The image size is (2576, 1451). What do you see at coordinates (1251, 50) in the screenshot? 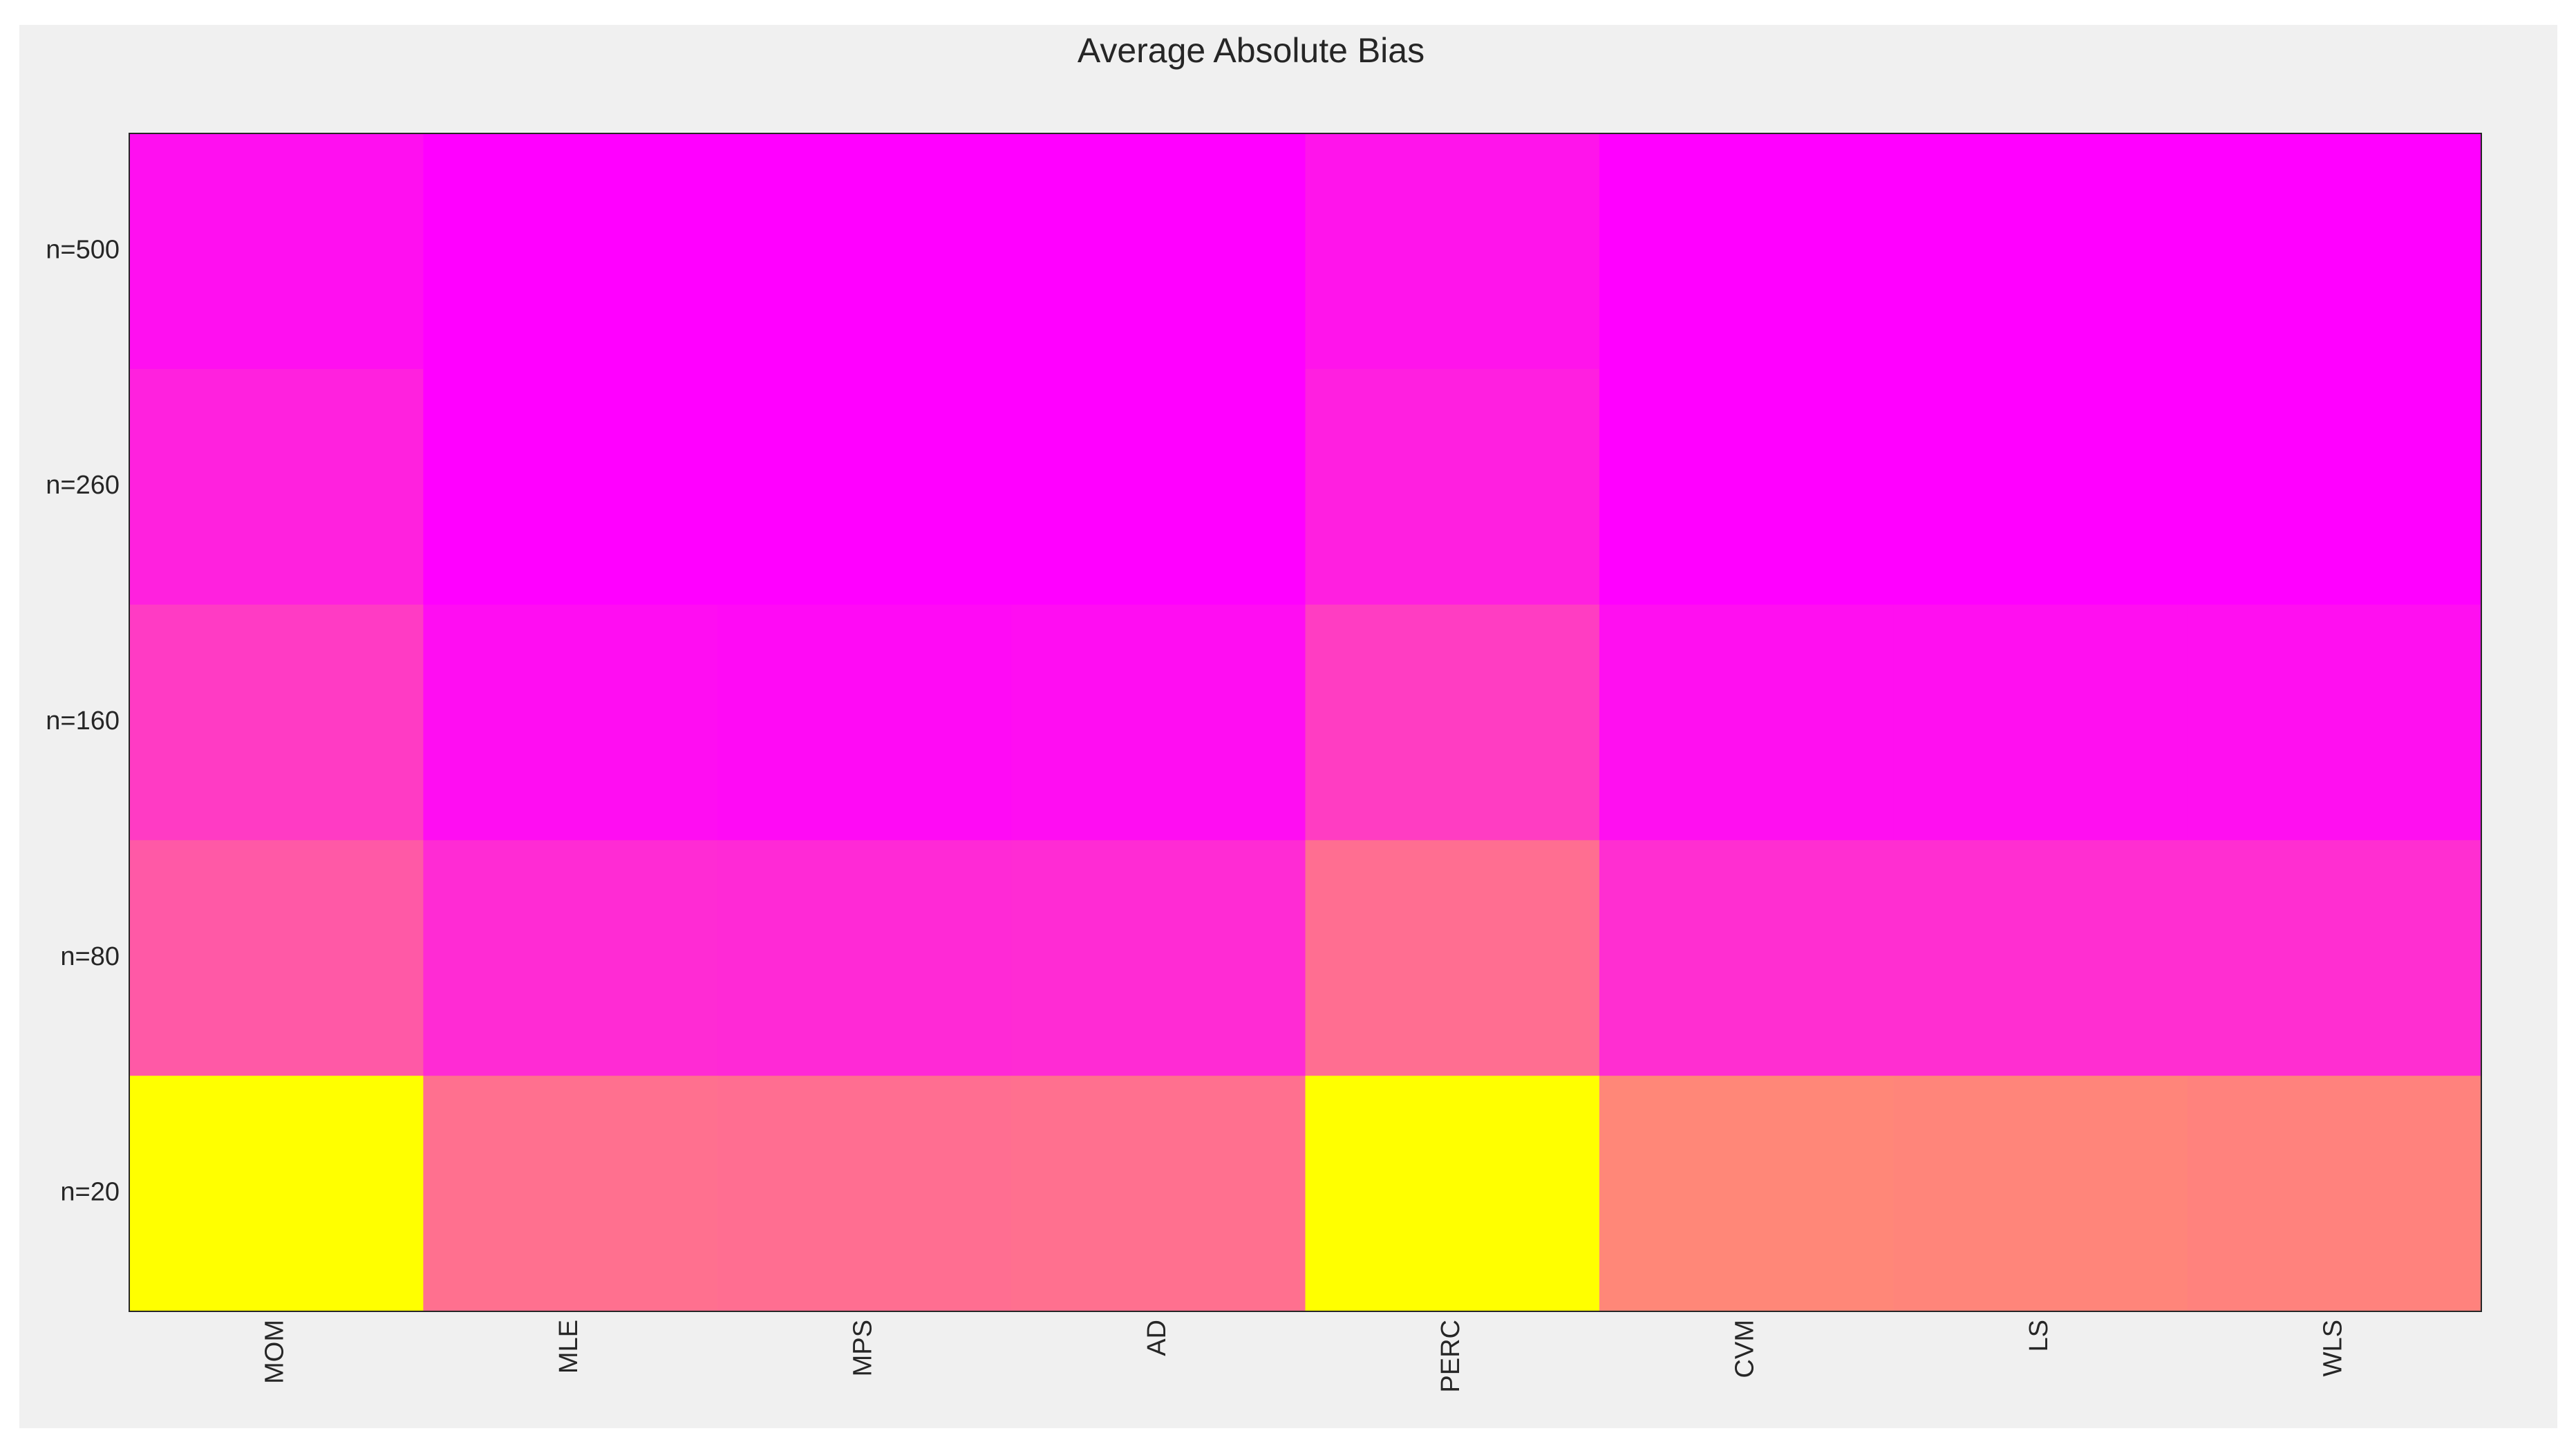
I see `chart-title: Average Absolute Bias` at bounding box center [1251, 50].